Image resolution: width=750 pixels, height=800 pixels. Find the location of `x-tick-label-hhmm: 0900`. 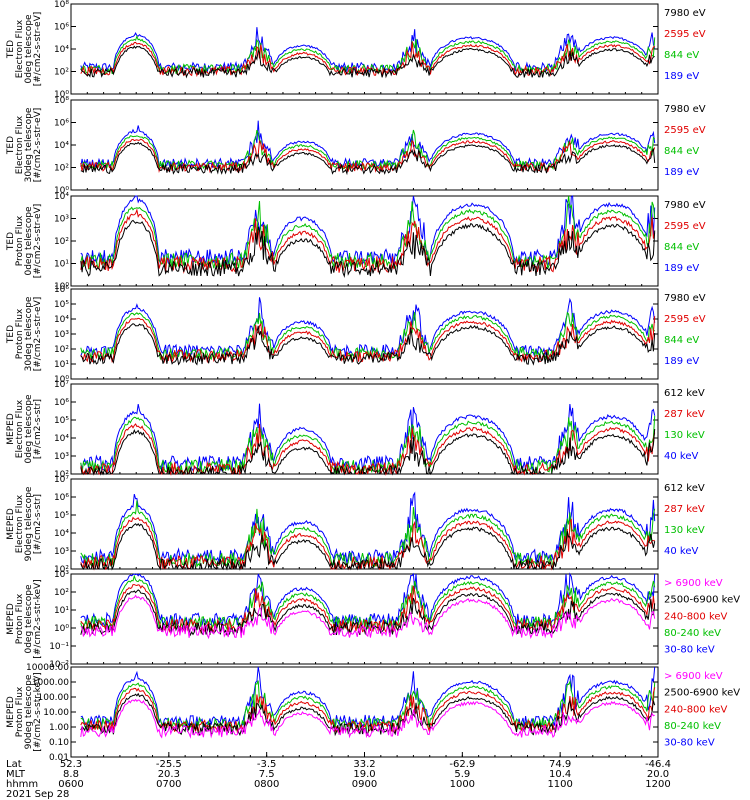

x-tick-label-hhmm: 0900 is located at coordinates (364, 784).